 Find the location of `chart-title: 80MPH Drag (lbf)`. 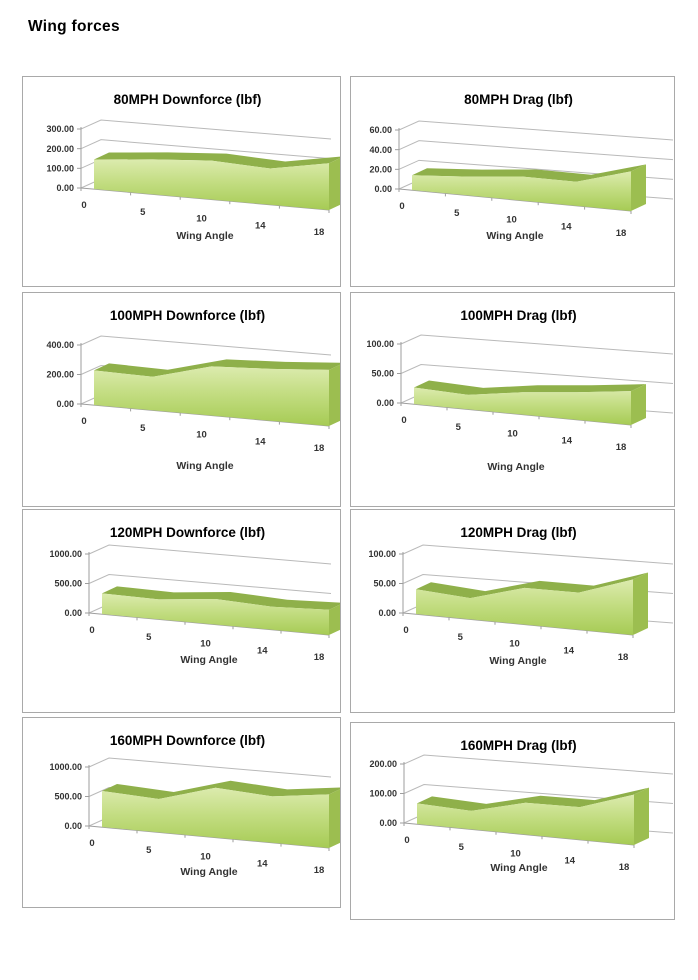

chart-title: 80MPH Drag (lbf) is located at coordinates (518, 99).